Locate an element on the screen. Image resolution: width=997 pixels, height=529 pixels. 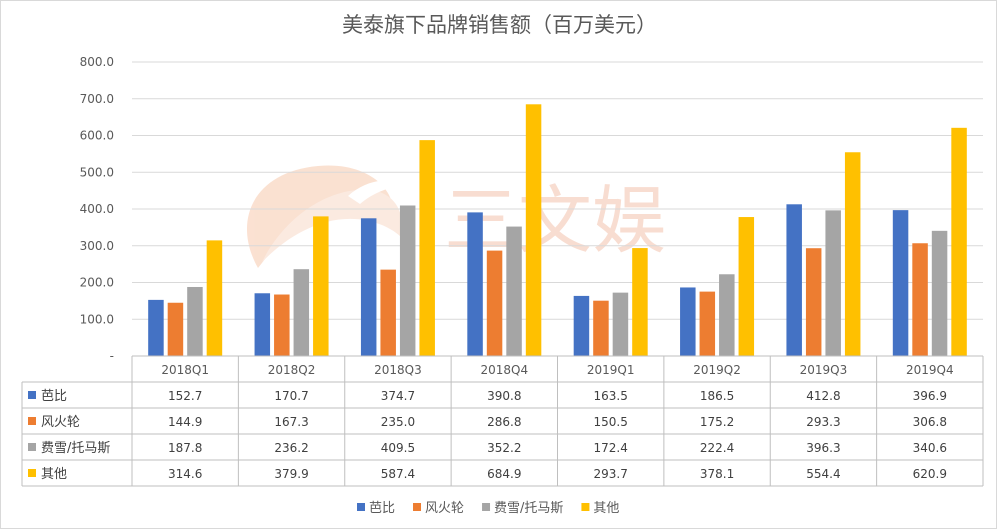
table-cell: 235.0 is located at coordinates (398, 422).